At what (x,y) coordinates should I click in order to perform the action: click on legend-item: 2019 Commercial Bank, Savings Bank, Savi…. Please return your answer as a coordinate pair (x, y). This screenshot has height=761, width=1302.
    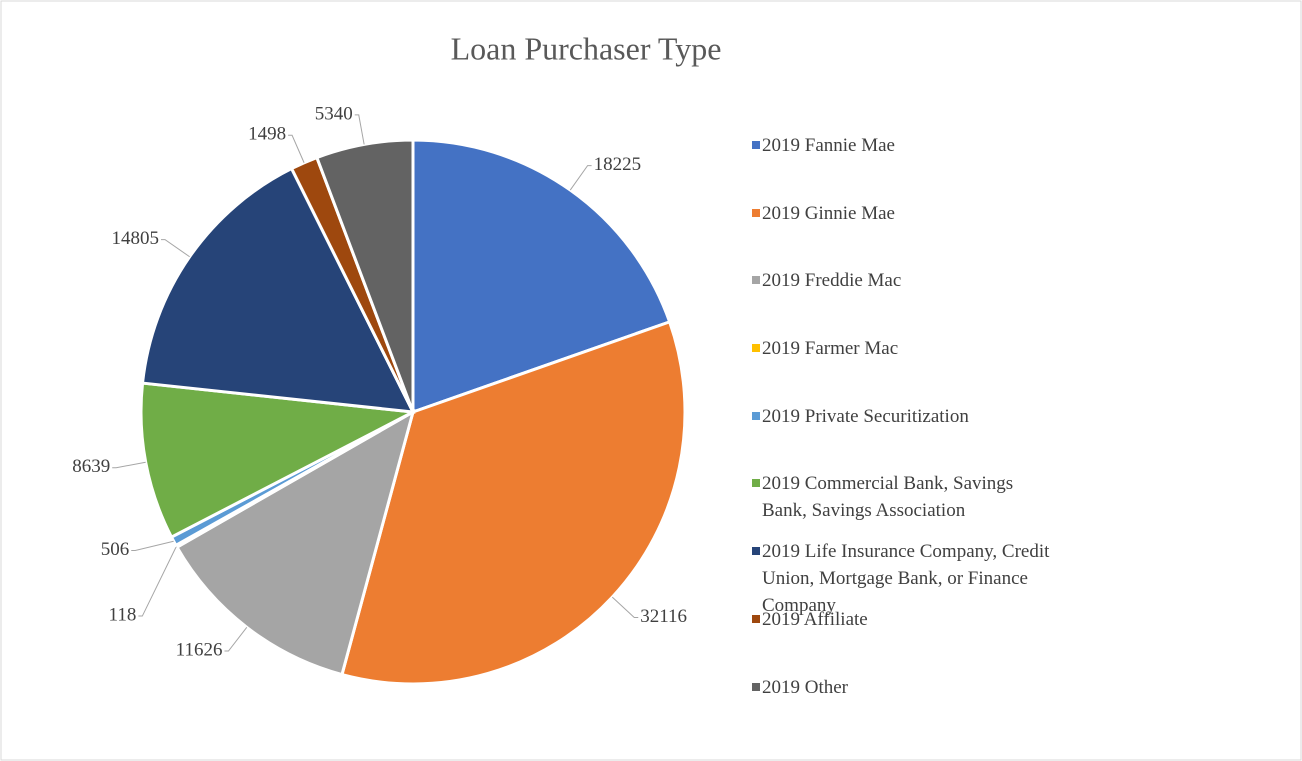
    Looking at the image, I should click on (902, 504).